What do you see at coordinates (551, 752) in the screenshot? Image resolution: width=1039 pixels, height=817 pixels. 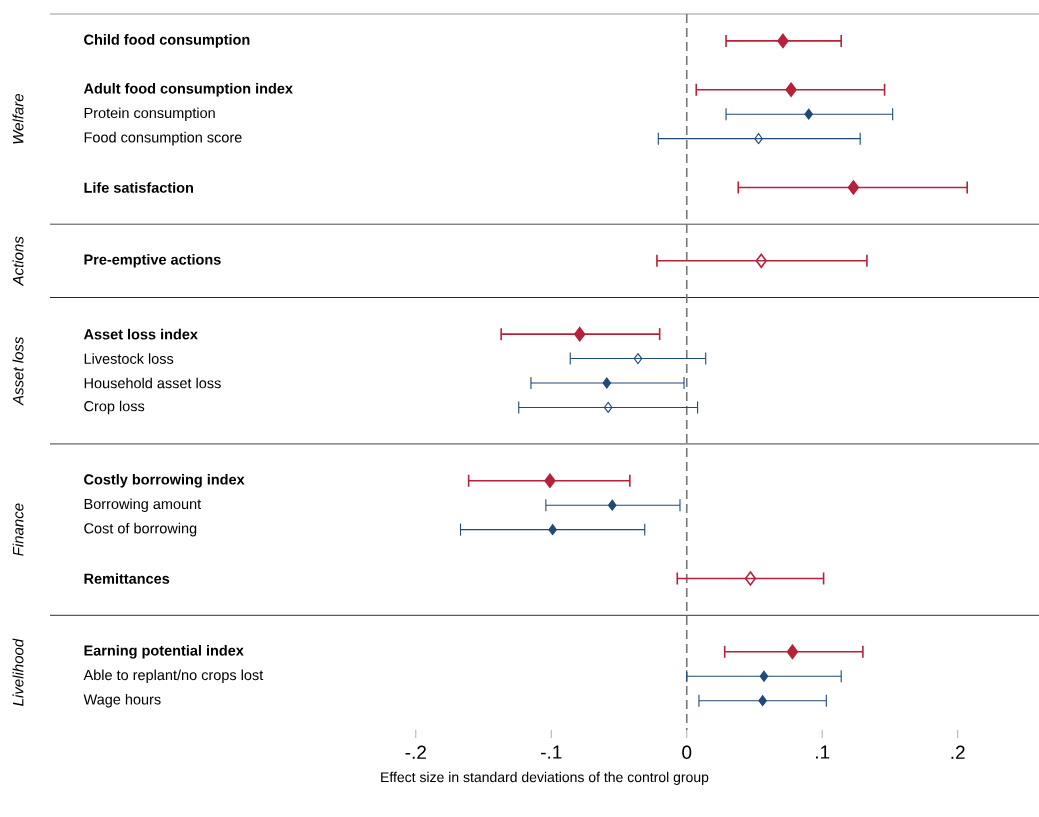 I see `x-tick-label: -.1` at bounding box center [551, 752].